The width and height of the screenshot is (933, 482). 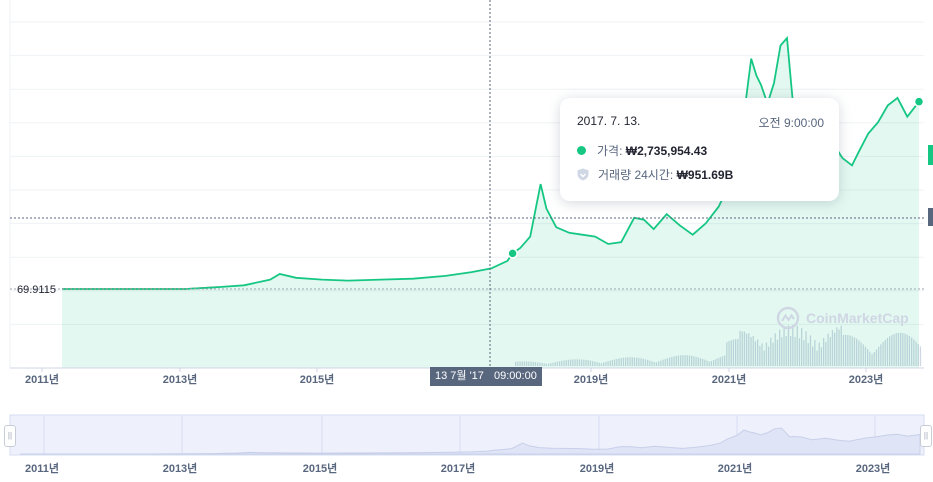 I want to click on navigator-label: 2021년, so click(x=735, y=468).